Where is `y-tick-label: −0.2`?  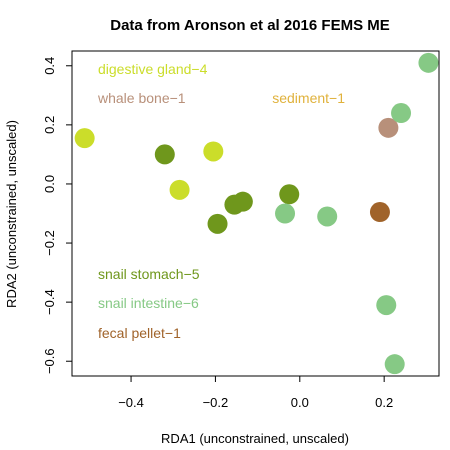
y-tick-label: −0.2 is located at coordinates (49, 243).